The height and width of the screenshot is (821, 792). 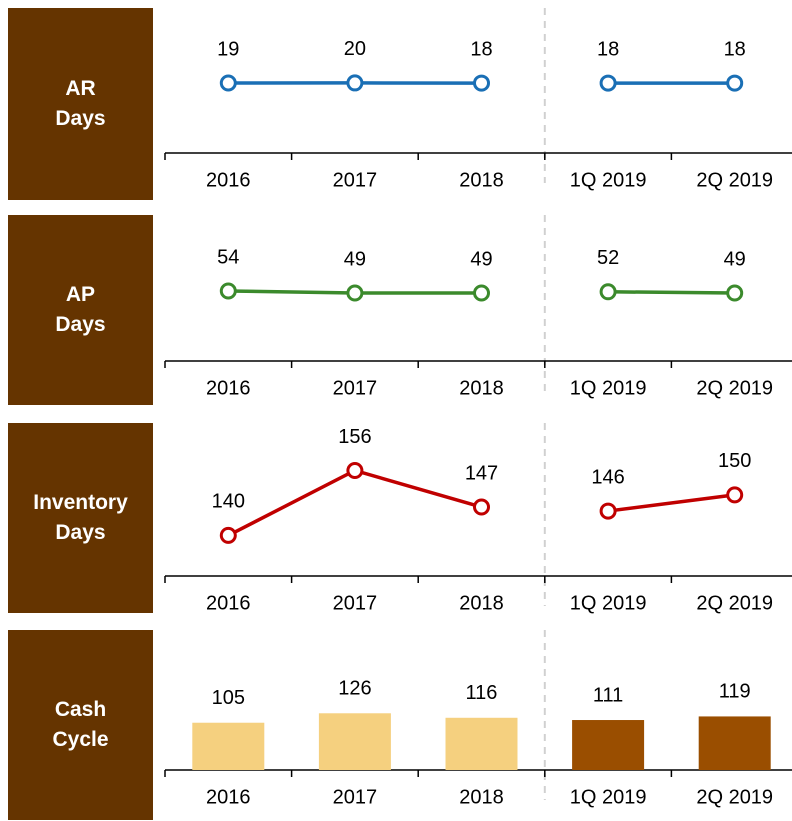 I want to click on data-label: 146, so click(x=607, y=477).